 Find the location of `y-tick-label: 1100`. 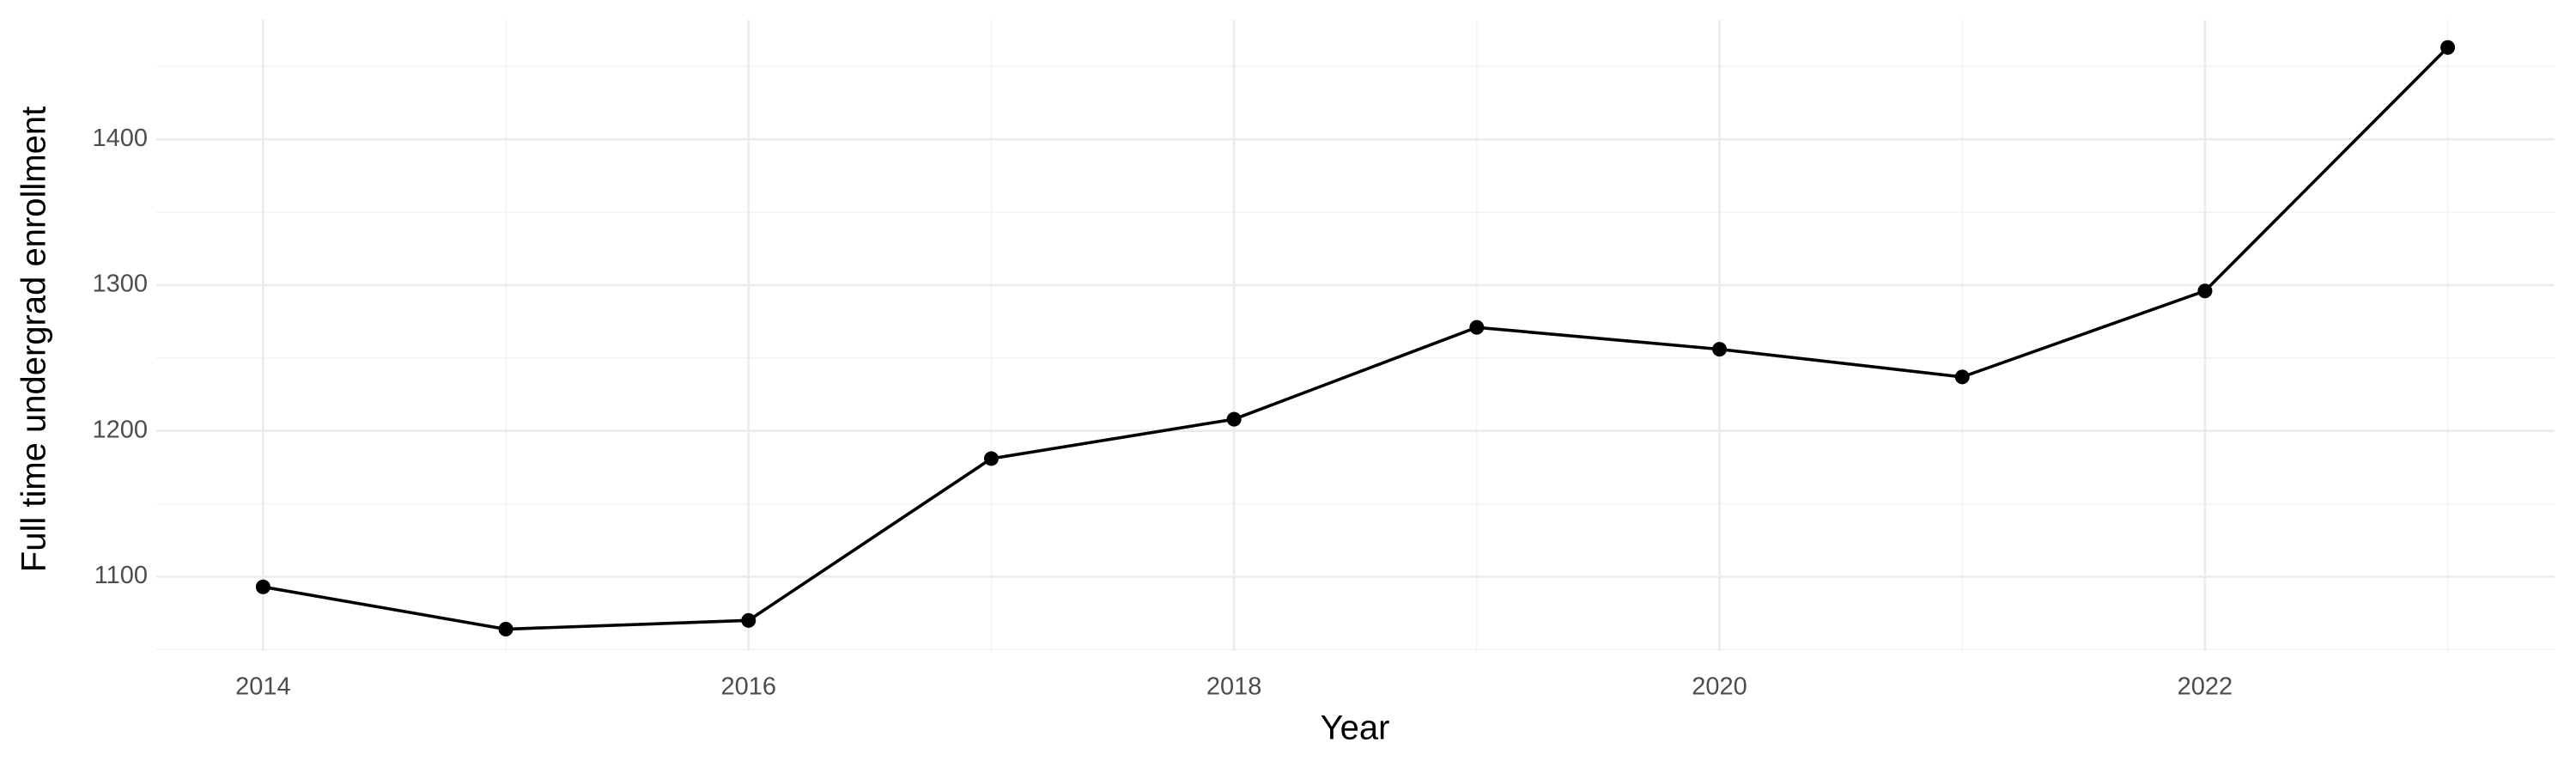

y-tick-label: 1100 is located at coordinates (121, 575).